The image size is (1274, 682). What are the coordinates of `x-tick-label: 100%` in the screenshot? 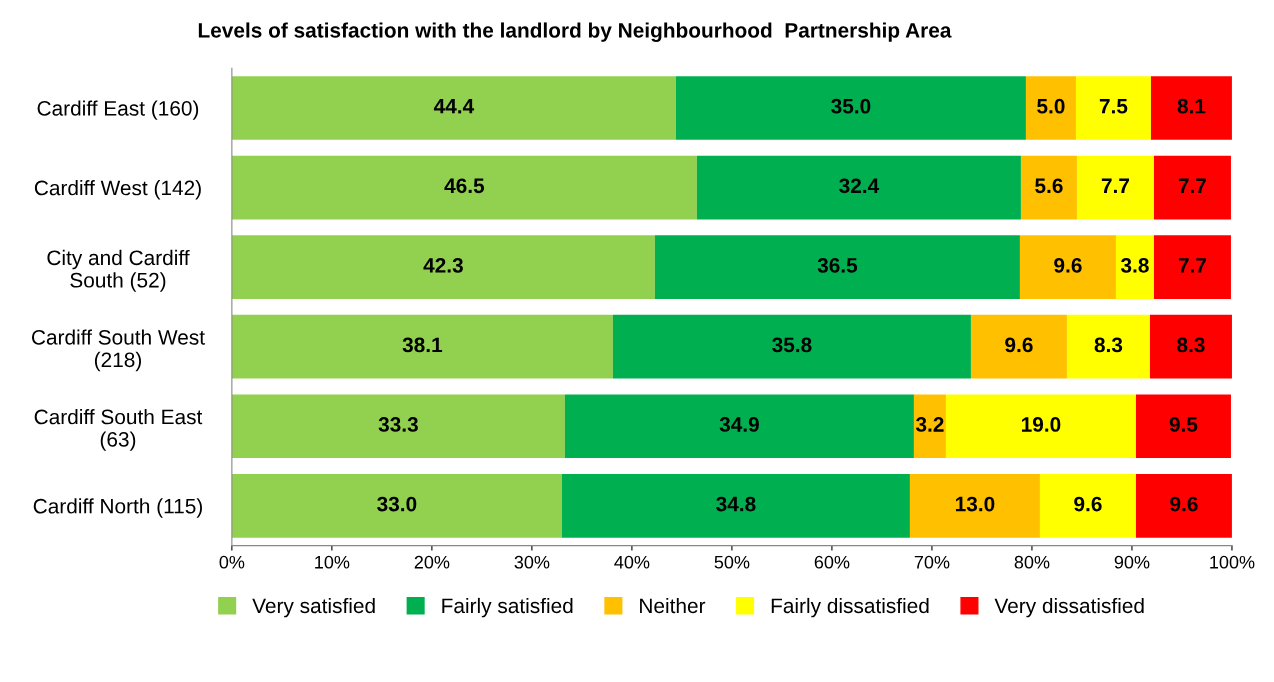 It's located at (1232, 562).